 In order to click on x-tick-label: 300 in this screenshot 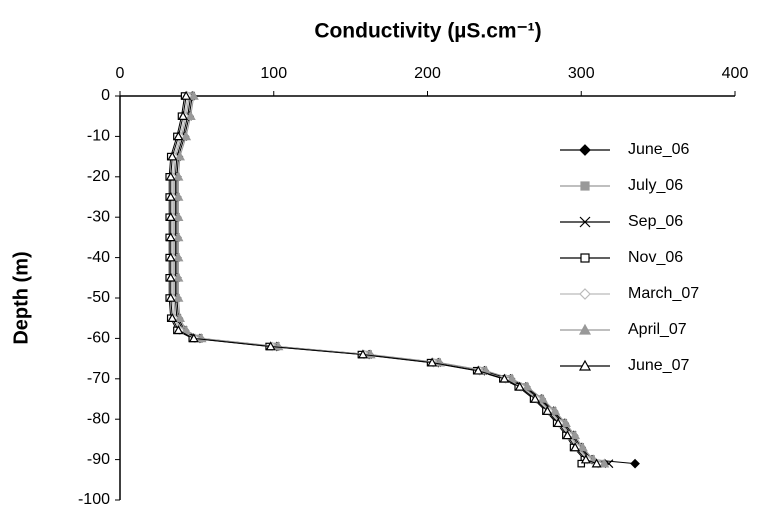, I will do `click(581, 73)`.